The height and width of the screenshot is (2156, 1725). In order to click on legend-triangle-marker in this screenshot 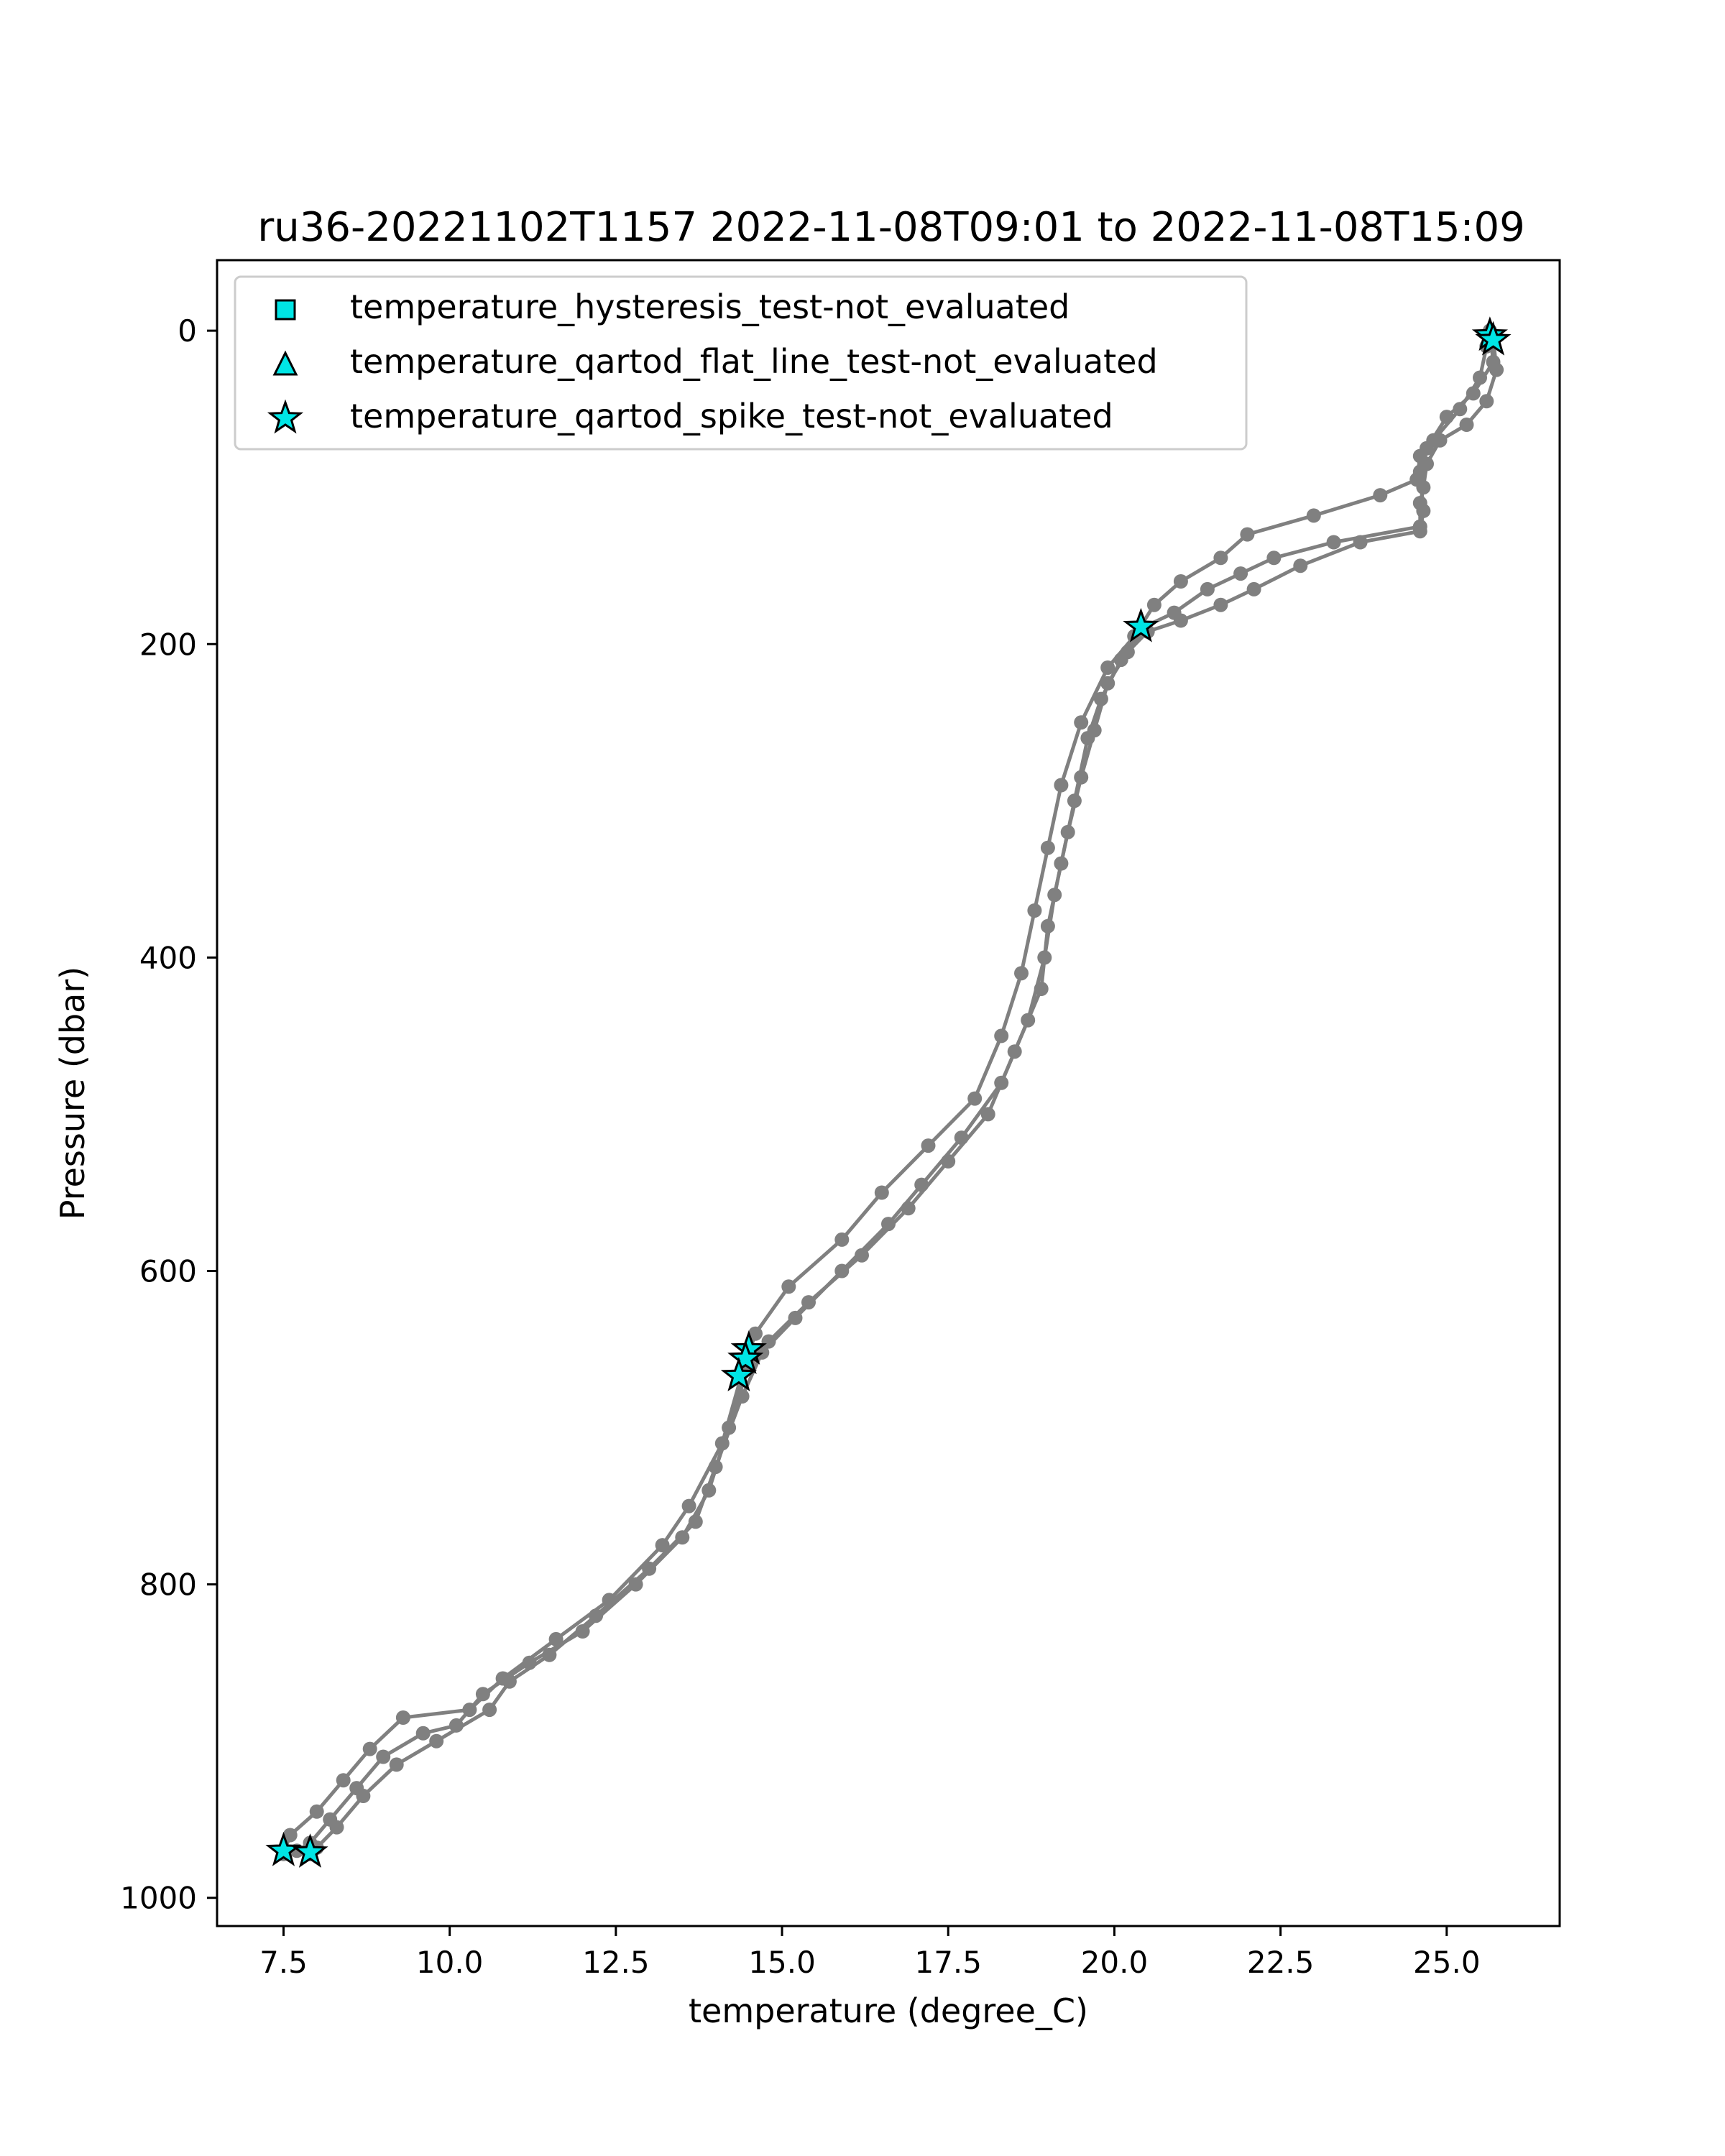, I will do `click(285, 363)`.